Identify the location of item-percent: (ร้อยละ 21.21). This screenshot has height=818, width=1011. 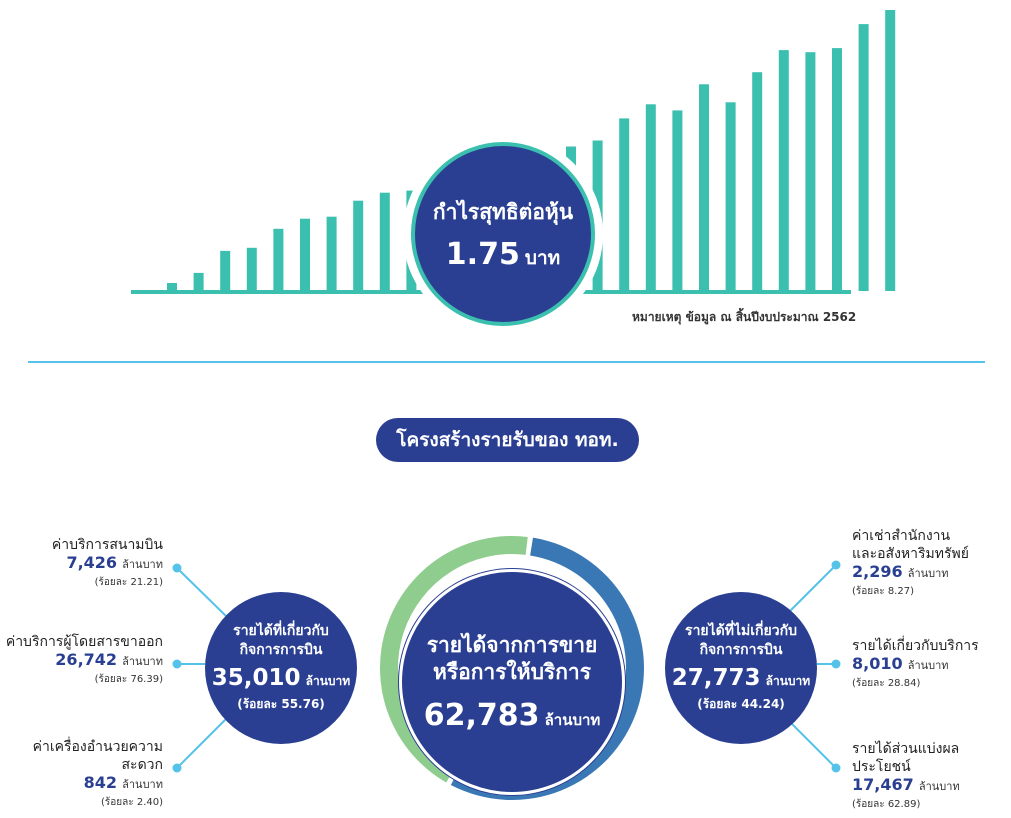
(128, 582).